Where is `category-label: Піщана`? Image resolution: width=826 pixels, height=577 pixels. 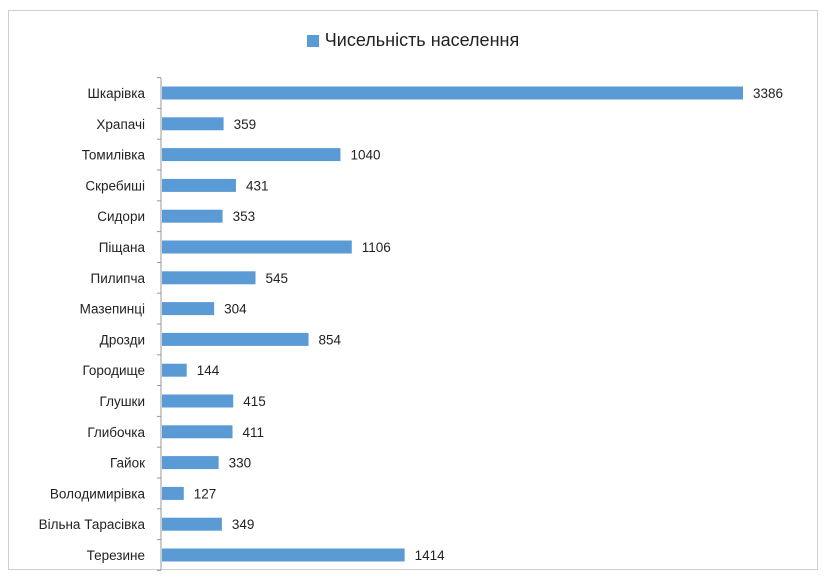 category-label: Піщана is located at coordinates (122, 247).